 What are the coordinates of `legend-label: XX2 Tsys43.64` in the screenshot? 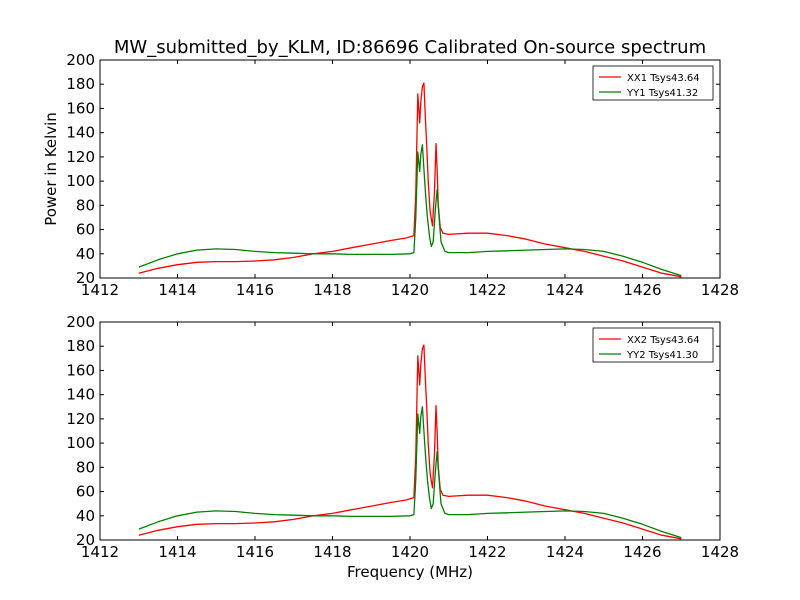 It's located at (663, 340).